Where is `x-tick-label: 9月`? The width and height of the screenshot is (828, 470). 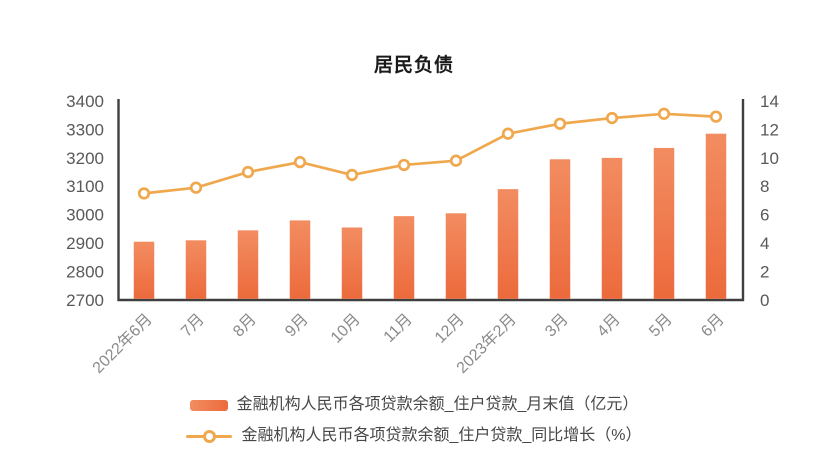 x-tick-label: 9月 is located at coordinates (297, 326).